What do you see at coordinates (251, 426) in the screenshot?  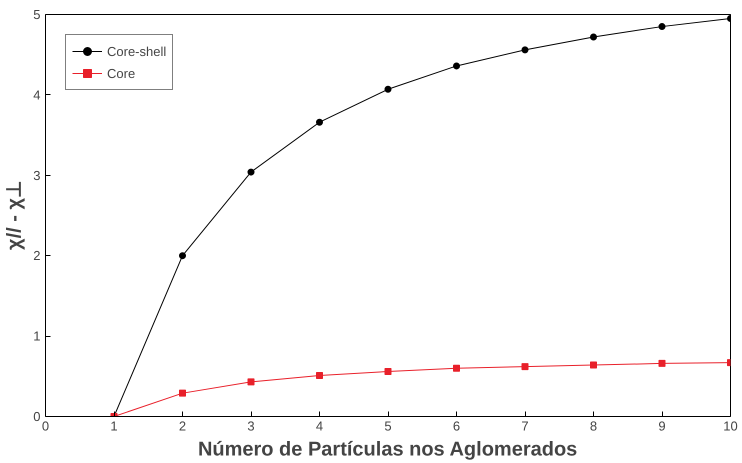 I see `x-tick-label: 3` at bounding box center [251, 426].